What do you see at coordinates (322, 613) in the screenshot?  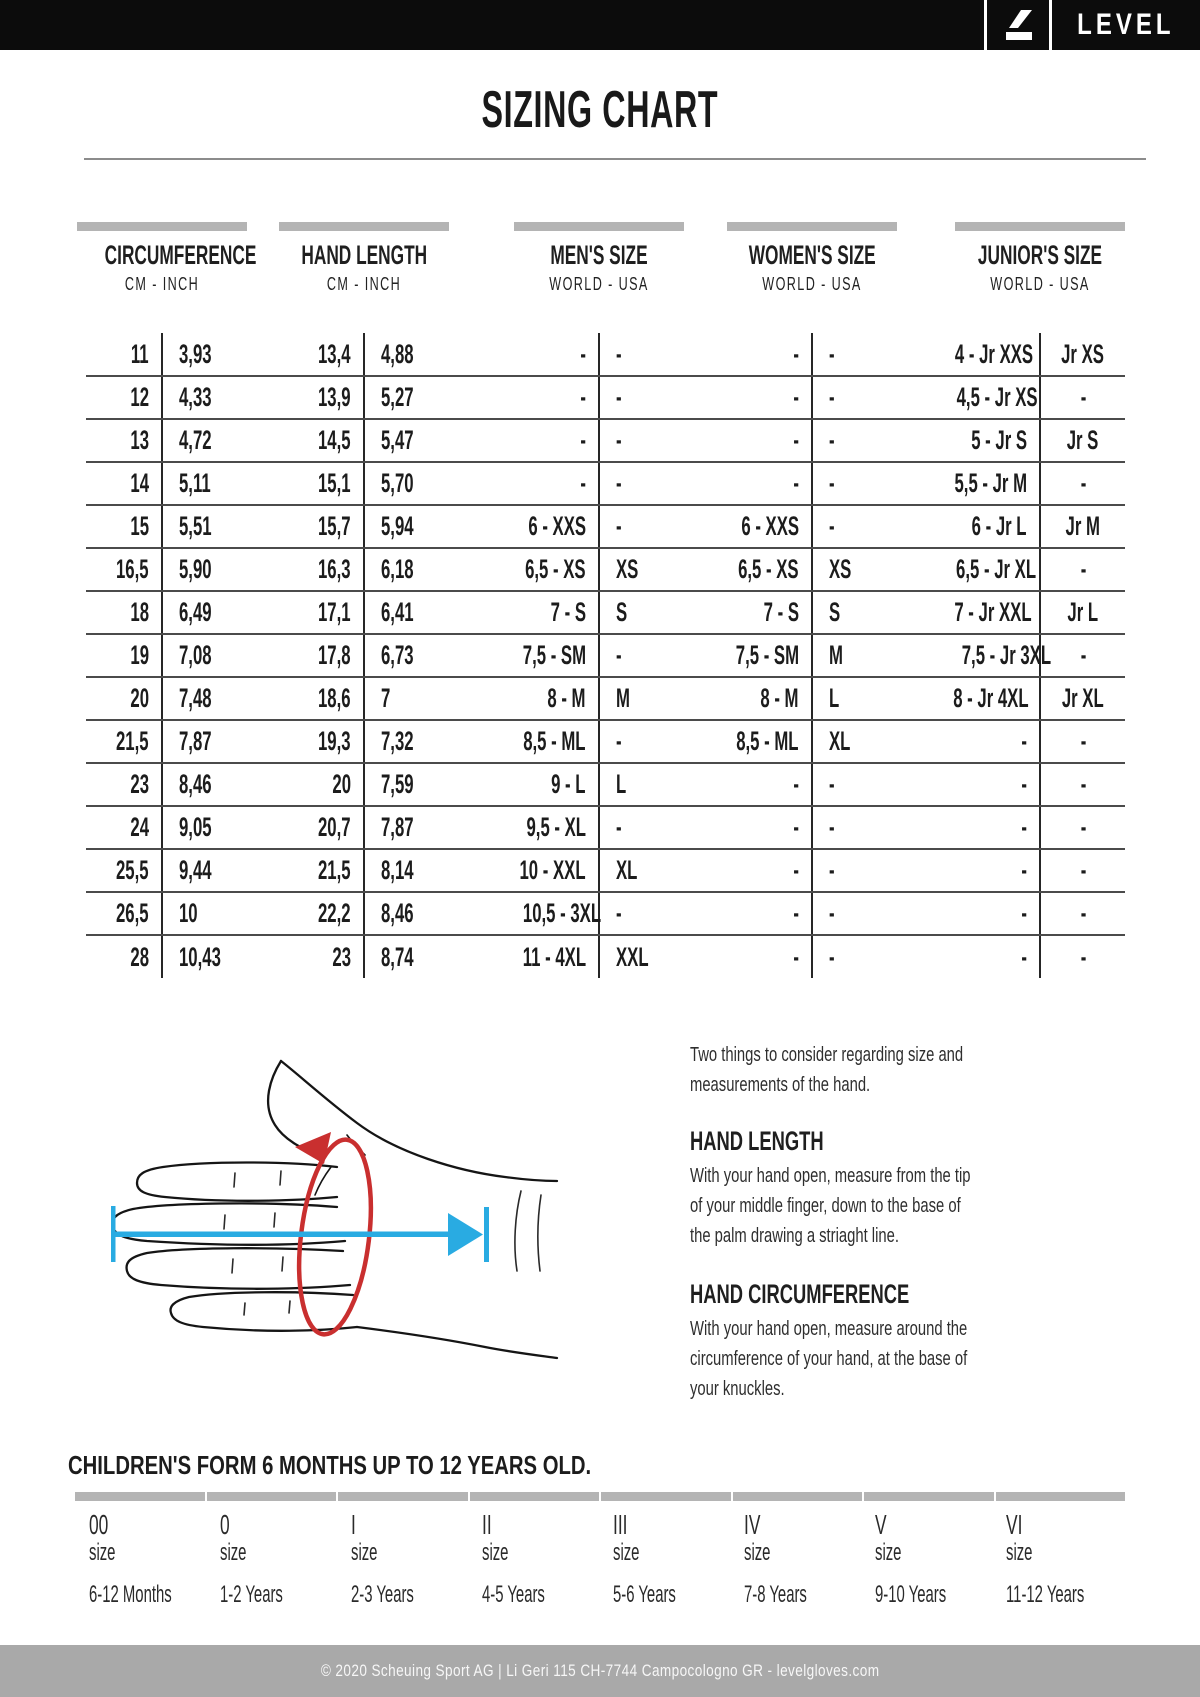 I see `cell-hand-length-cm: 17,1` at bounding box center [322, 613].